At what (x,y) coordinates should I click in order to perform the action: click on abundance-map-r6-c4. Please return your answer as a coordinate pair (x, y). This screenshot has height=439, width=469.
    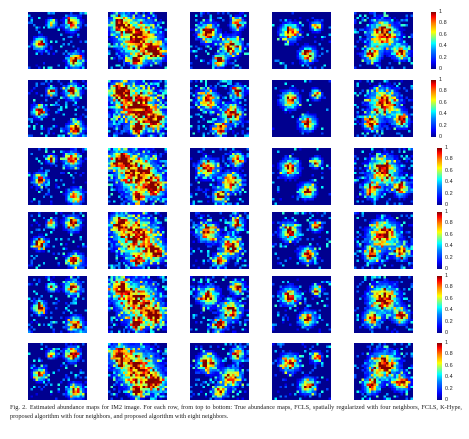
    Looking at the image, I should click on (301, 371).